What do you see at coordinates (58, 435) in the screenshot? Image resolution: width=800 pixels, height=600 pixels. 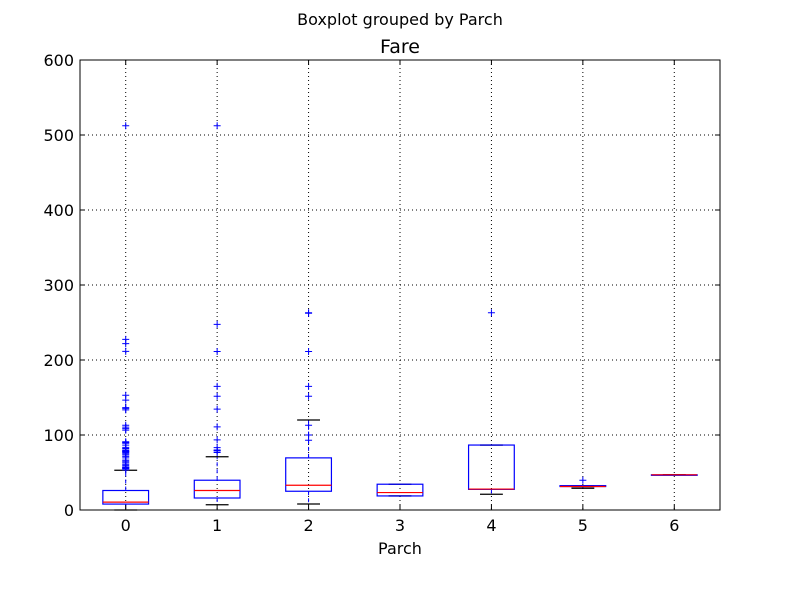 I see `y-tick-label: 100` at bounding box center [58, 435].